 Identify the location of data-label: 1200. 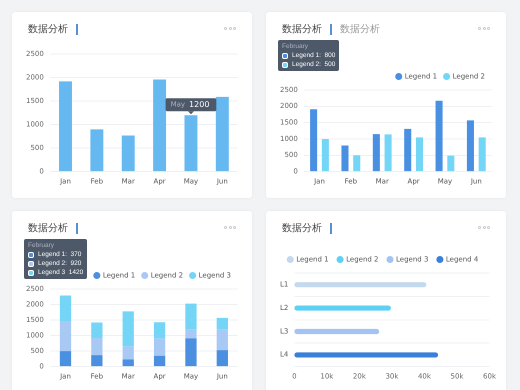
(199, 104).